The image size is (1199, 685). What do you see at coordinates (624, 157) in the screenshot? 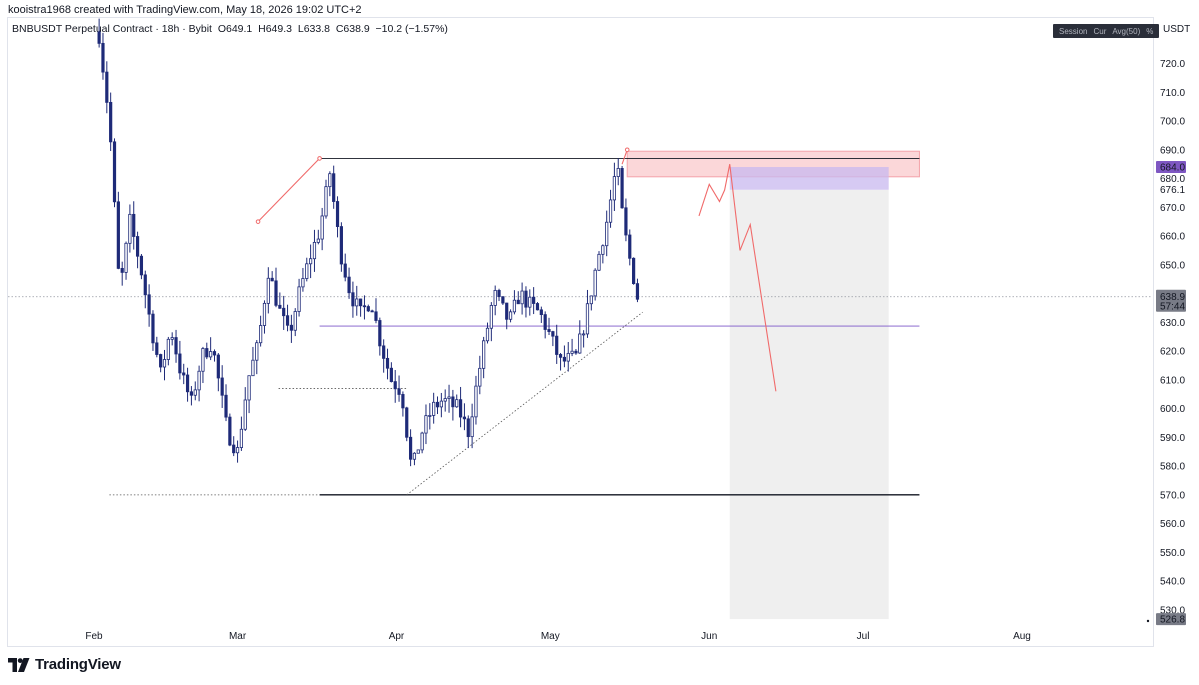
I see `red-spike-line` at bounding box center [624, 157].